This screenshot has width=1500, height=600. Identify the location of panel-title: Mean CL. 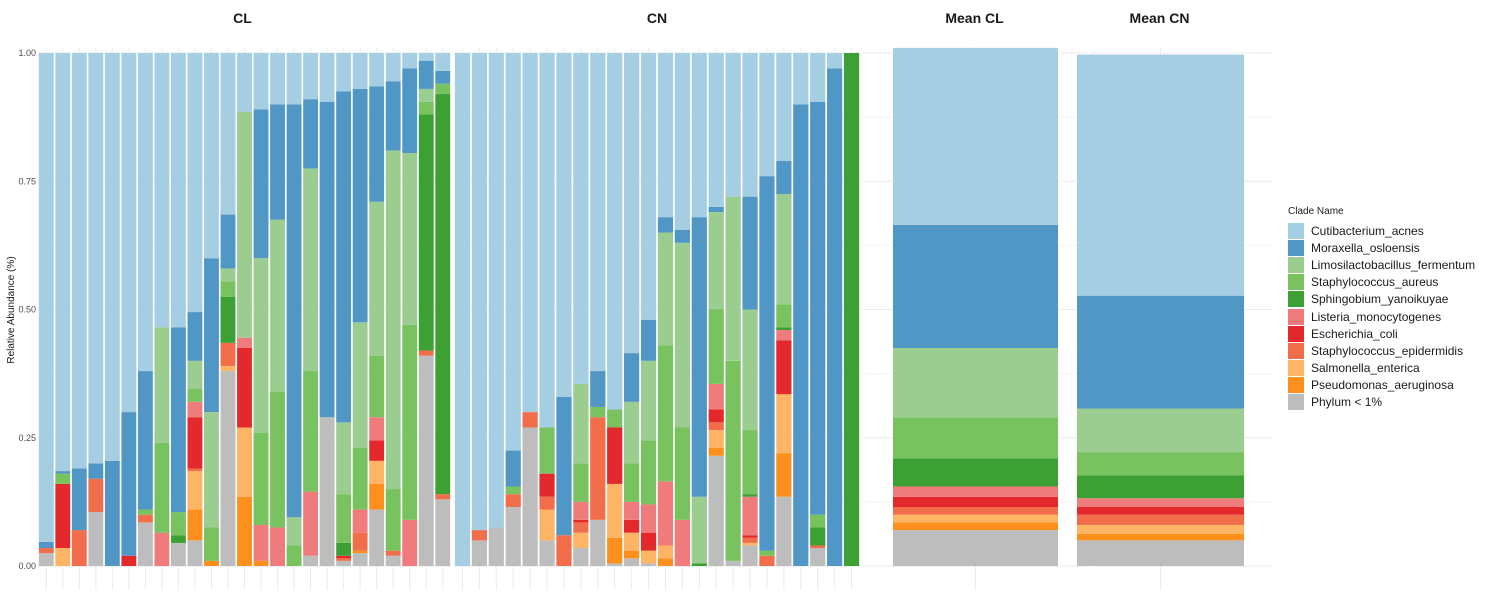
(974, 18).